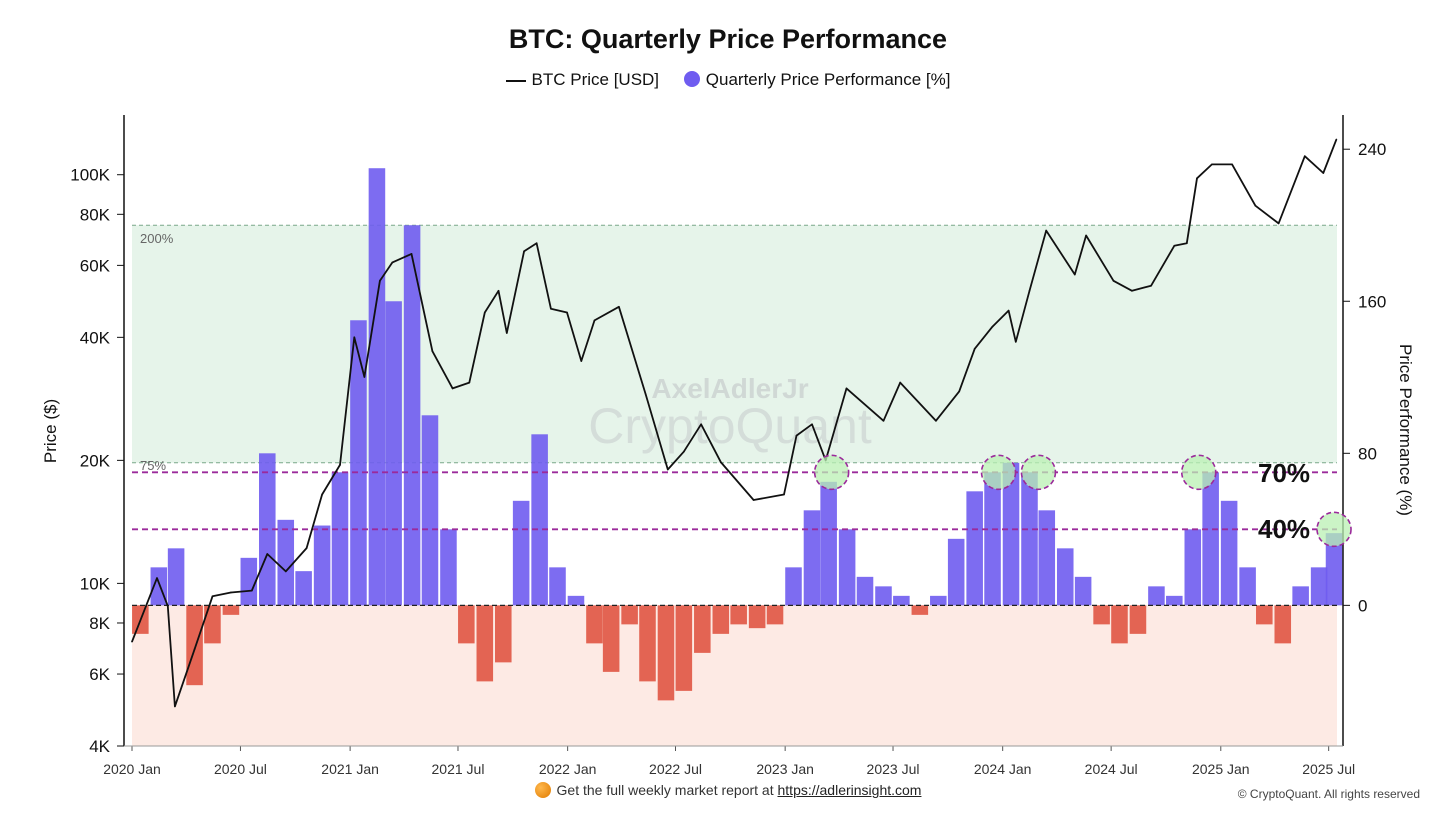  What do you see at coordinates (50, 431) in the screenshot?
I see `left-axis-title: Price ($)` at bounding box center [50, 431].